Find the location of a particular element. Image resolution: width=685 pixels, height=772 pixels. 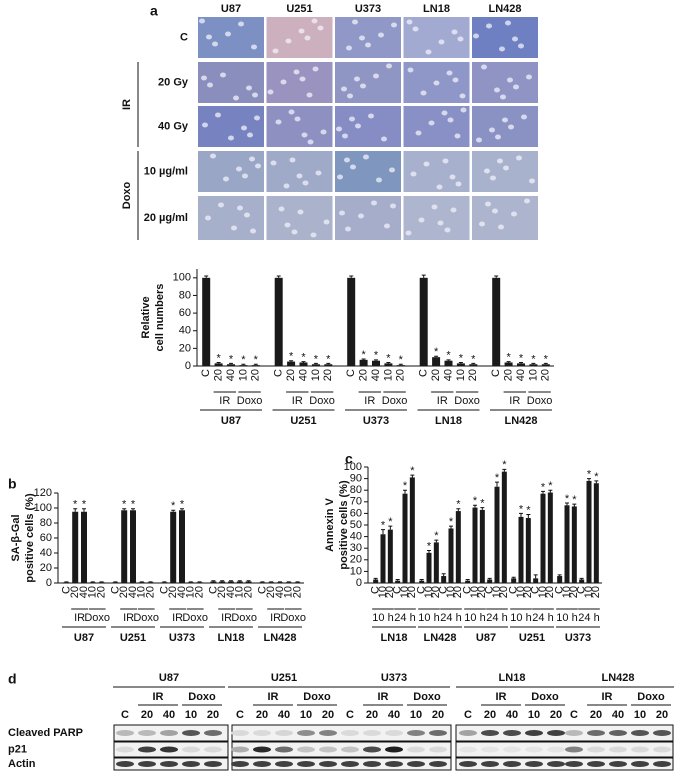

group-label: LN18 is located at coordinates (448, 421).